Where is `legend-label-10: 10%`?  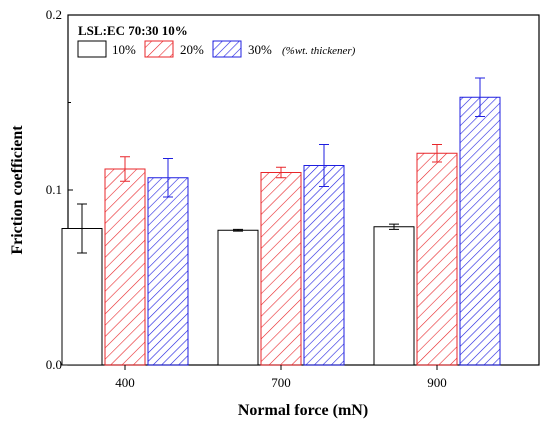 legend-label-10: 10% is located at coordinates (124, 49).